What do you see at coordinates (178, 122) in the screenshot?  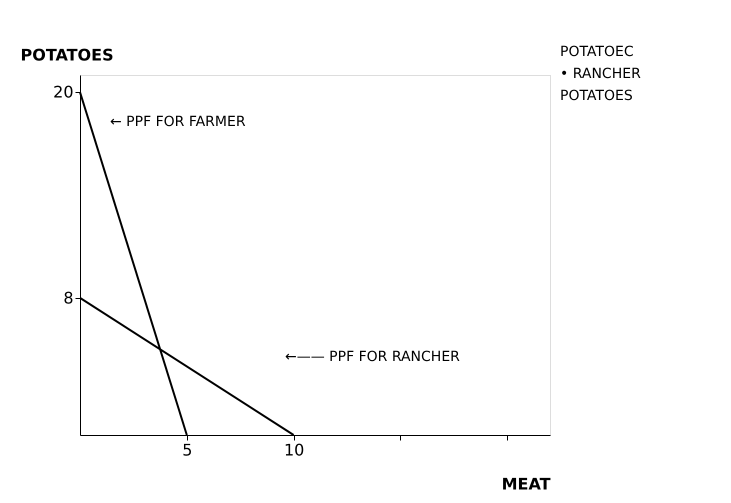 I see `annotation: ← PPF FOR FARMER` at bounding box center [178, 122].